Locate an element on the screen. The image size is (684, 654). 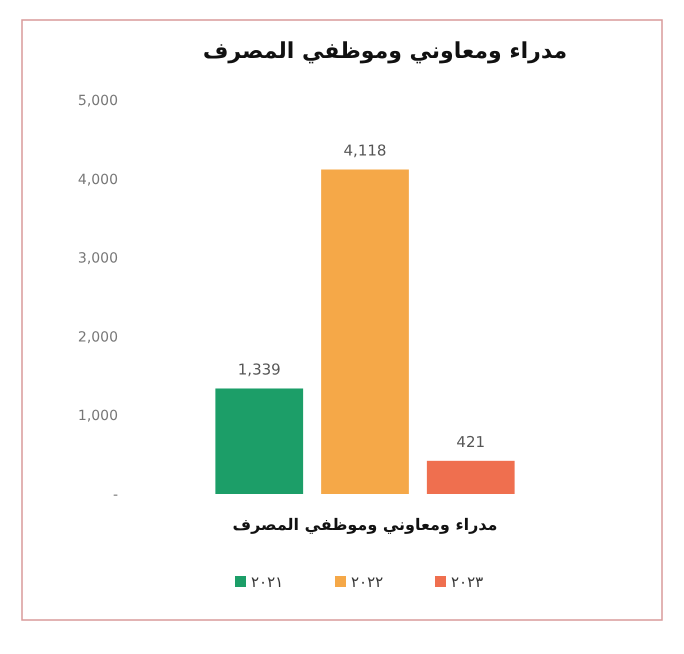
y-tick-label: 2,000 is located at coordinates (98, 337).